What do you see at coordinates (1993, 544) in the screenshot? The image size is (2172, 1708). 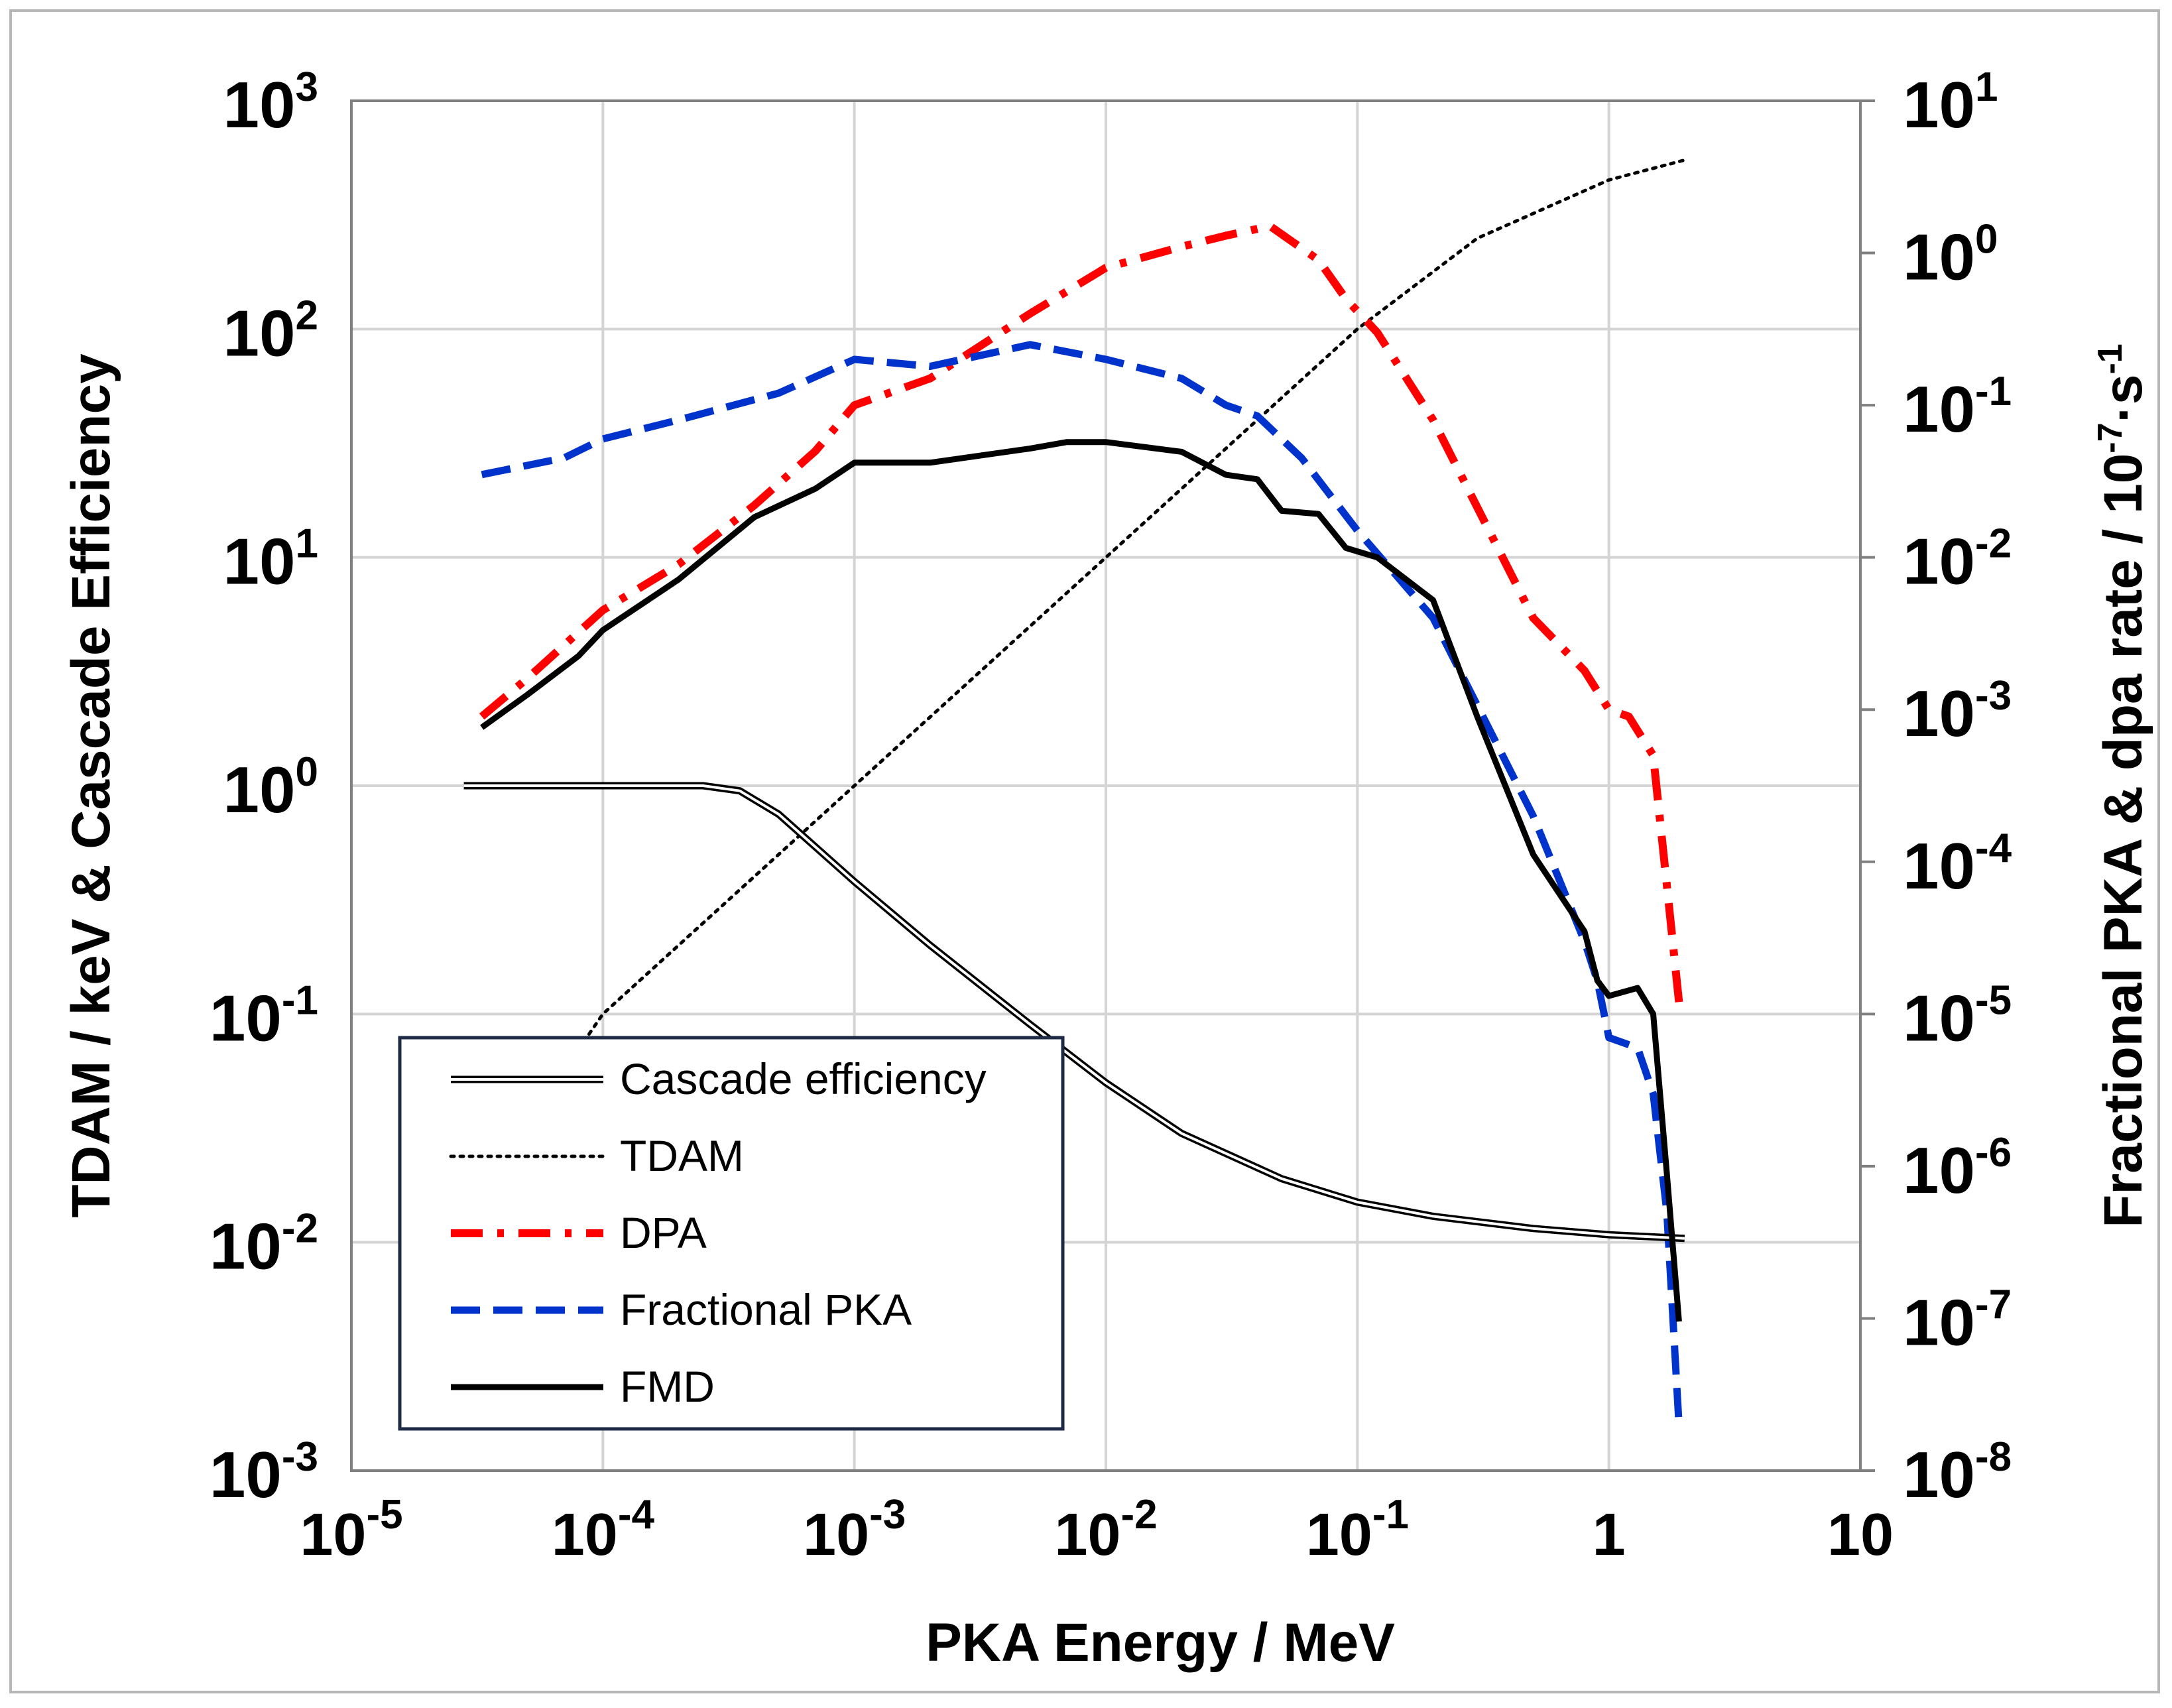 I see `y2-tick-label-exp: -2` at bounding box center [1993, 544].